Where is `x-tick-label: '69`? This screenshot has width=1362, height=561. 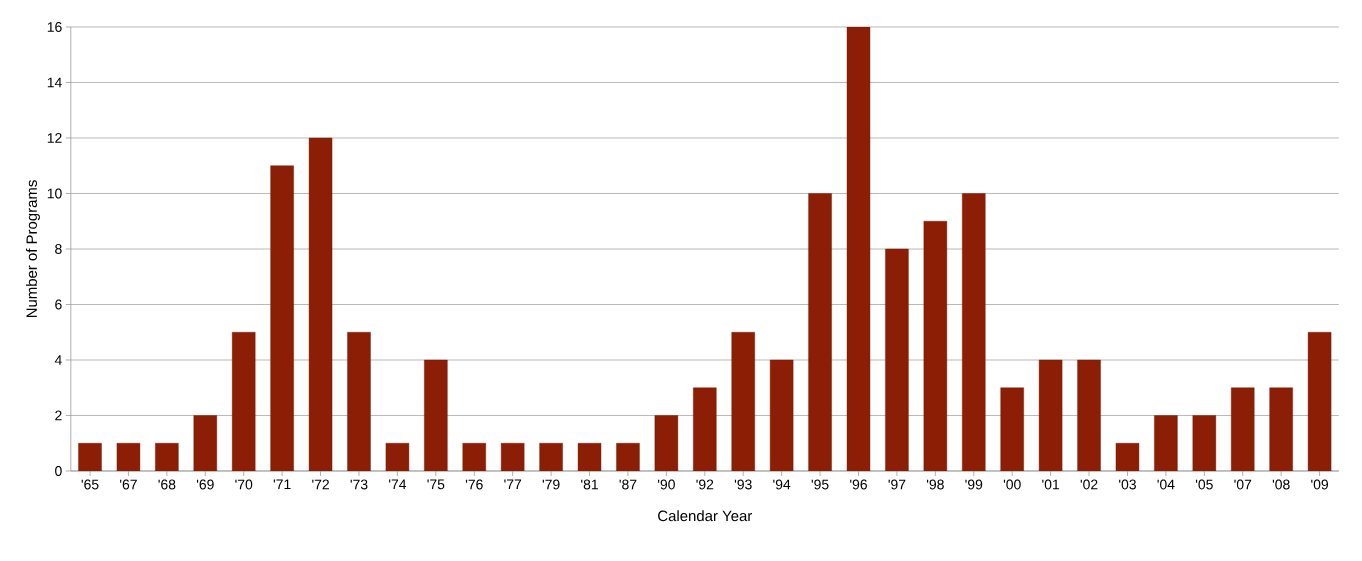
x-tick-label: '69 is located at coordinates (205, 484).